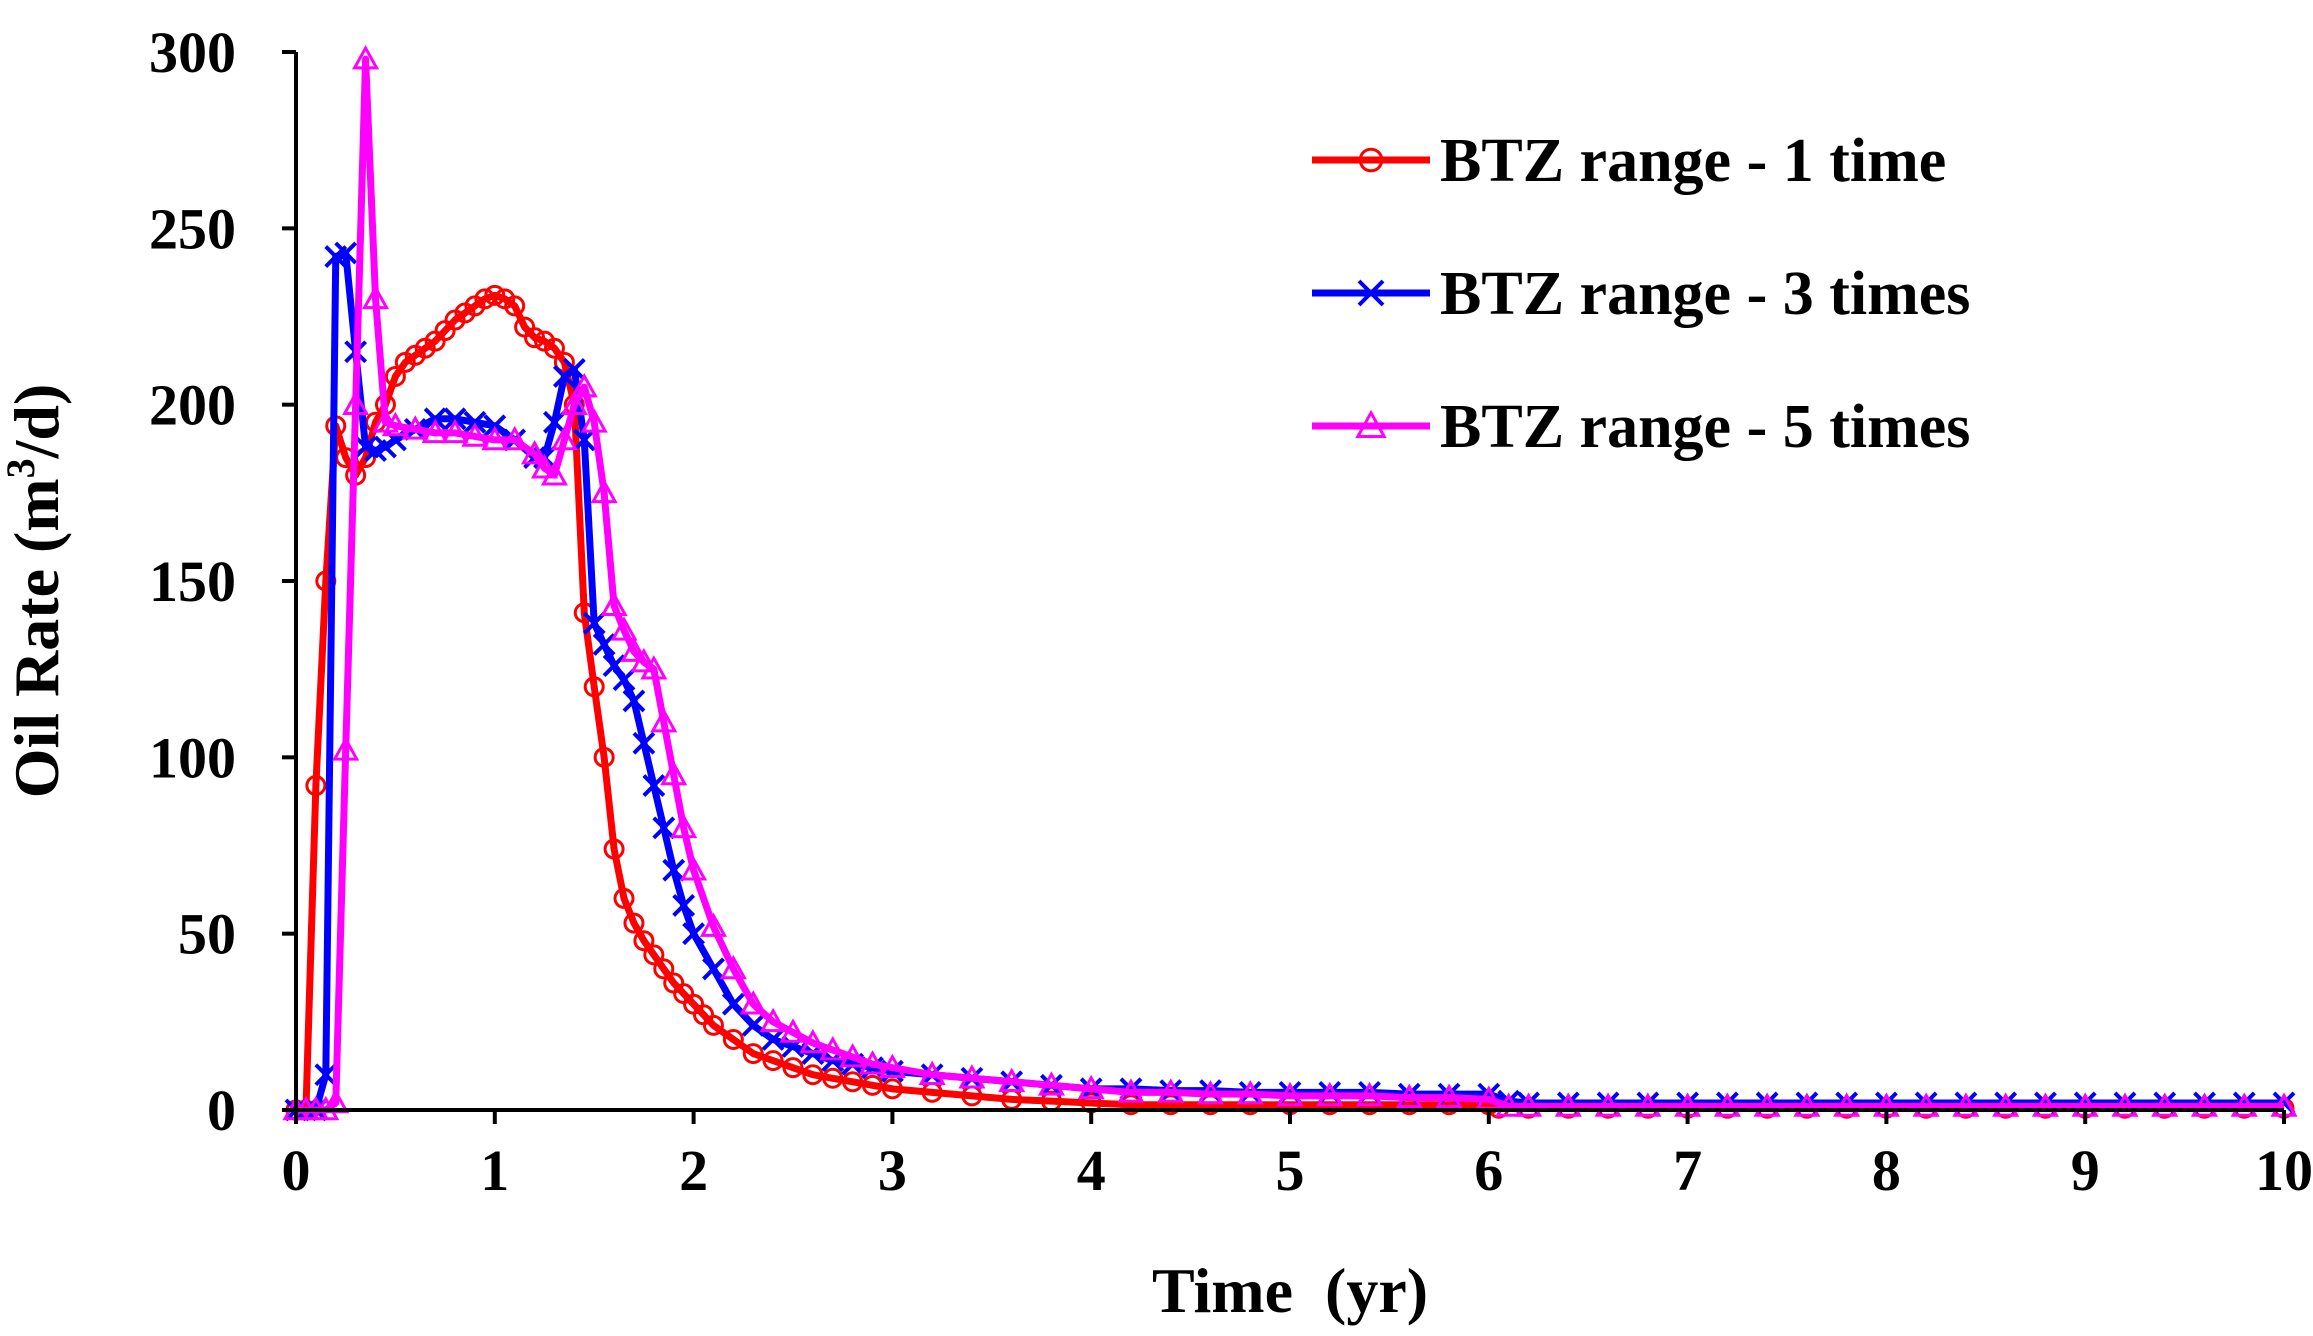 The width and height of the screenshot is (2313, 1336). I want to click on y-tick-label: 50, so click(207, 934).